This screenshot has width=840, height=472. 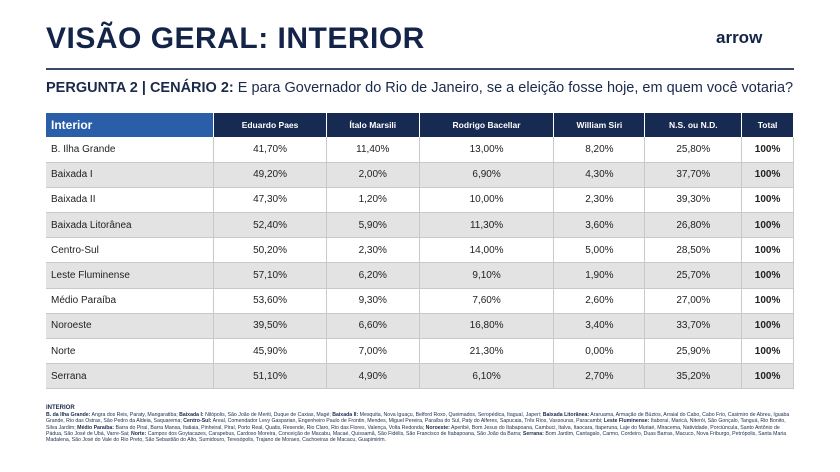 I want to click on value-cell: 28,50%, so click(x=693, y=250).